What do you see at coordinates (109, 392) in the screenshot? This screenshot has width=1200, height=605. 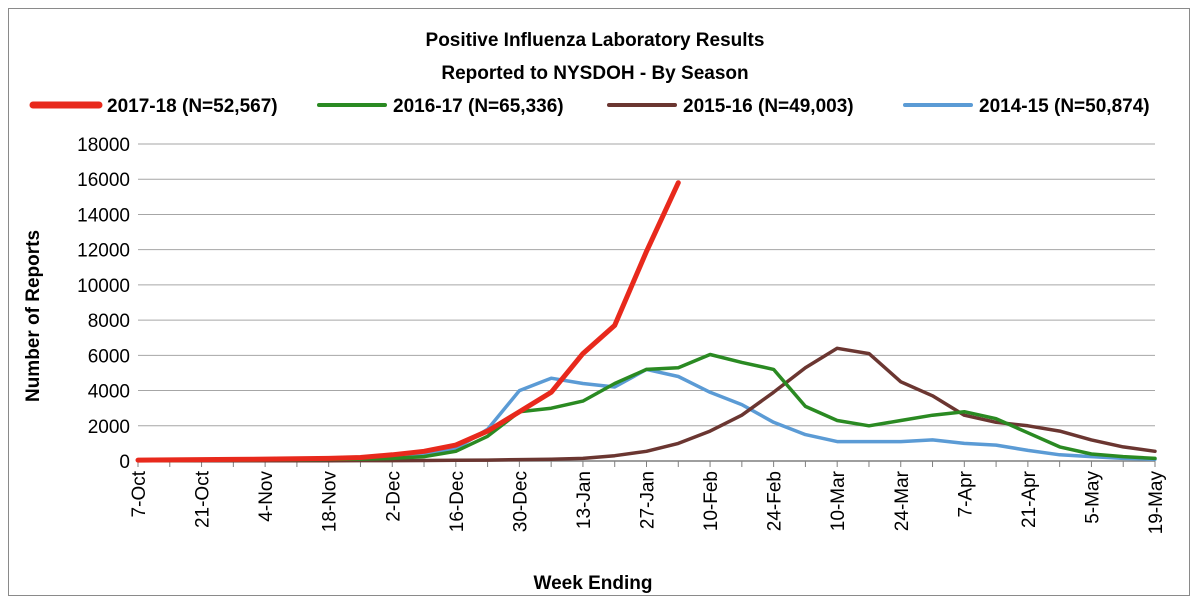 I see `y-tick-label: 4000` at bounding box center [109, 392].